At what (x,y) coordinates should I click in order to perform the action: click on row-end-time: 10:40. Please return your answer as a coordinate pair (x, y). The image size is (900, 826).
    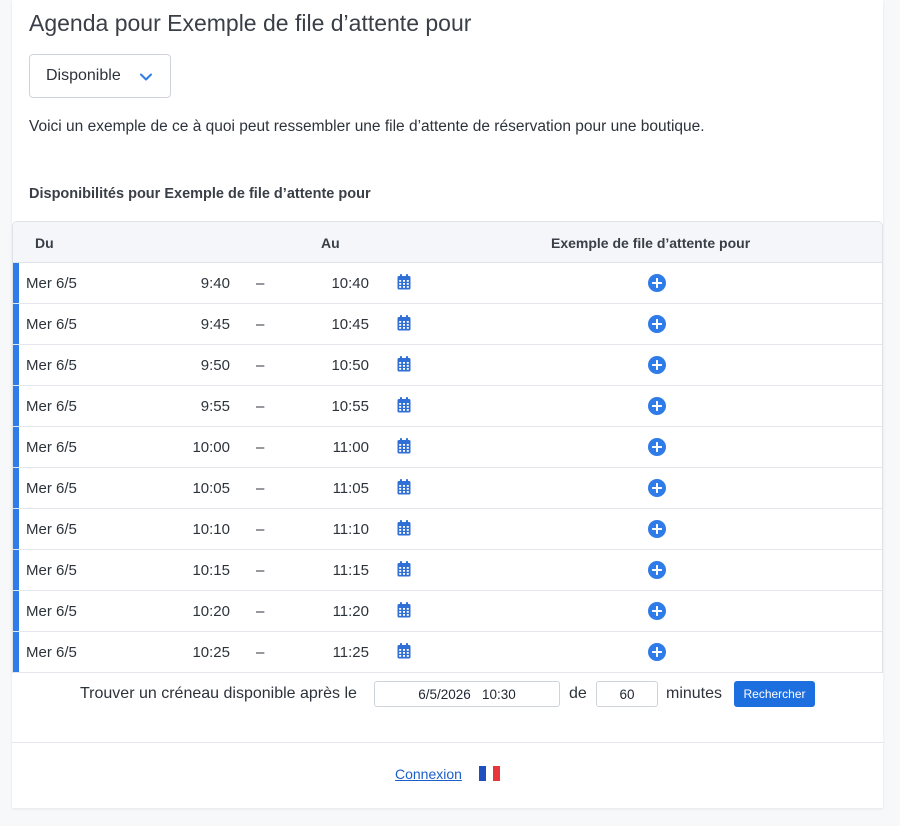
    Looking at the image, I should click on (350, 283).